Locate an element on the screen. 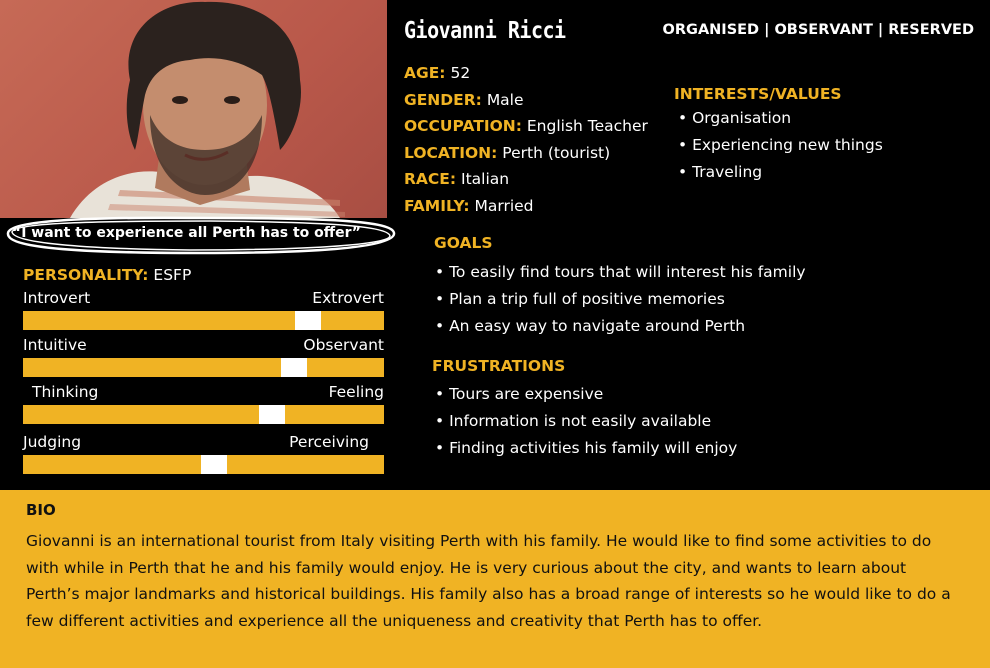 This screenshot has height=668, width=990. scale-thinking-feeling: Thinking Feeling is located at coordinates (203, 403).